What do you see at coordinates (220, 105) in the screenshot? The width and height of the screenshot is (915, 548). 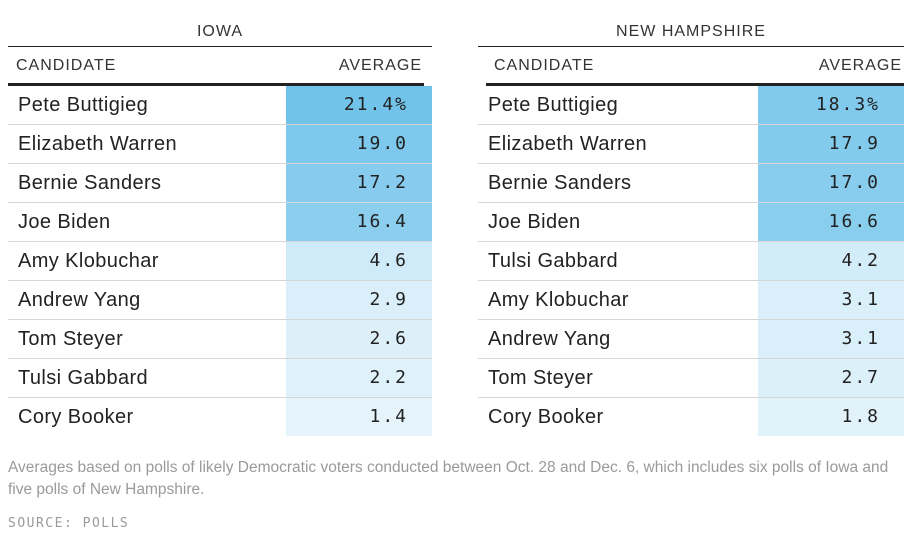 I see `table-row: Pete Buttigieg 21.4%` at bounding box center [220, 105].